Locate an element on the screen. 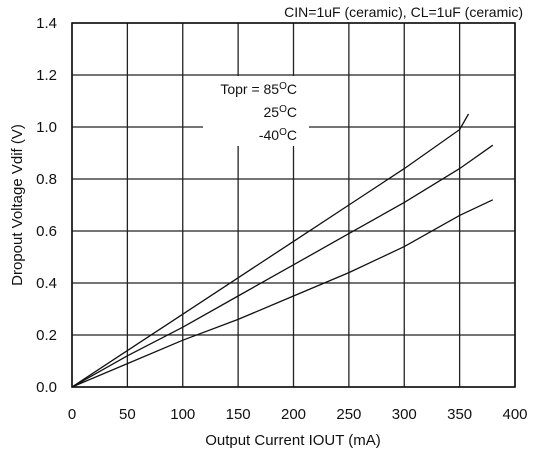  x-tick-label: 200 is located at coordinates (293, 414).